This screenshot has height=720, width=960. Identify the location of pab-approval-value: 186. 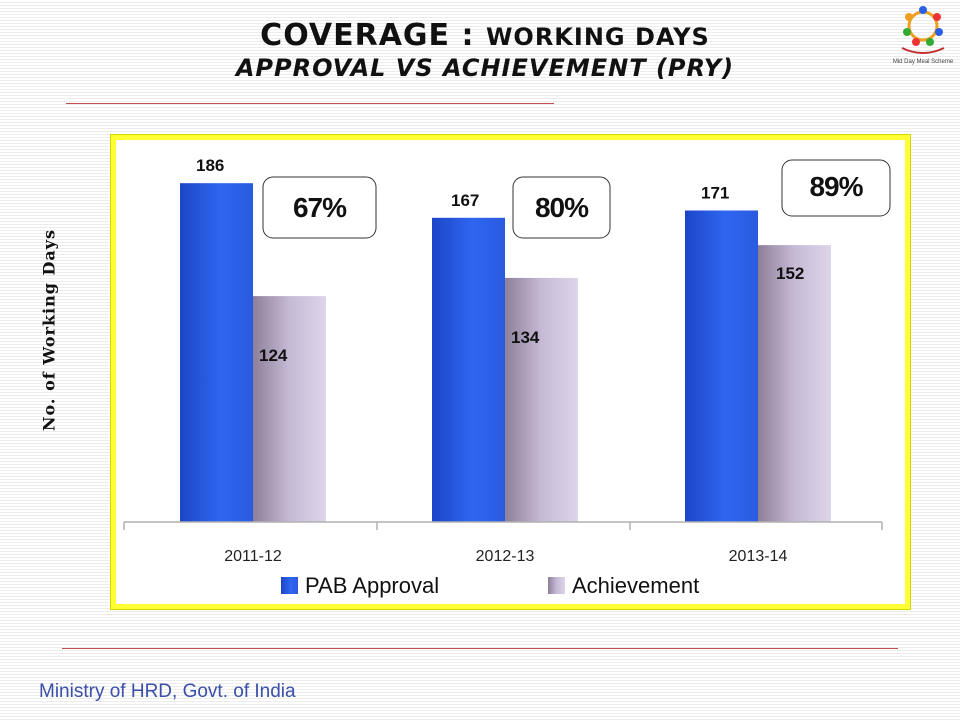
(210, 165).